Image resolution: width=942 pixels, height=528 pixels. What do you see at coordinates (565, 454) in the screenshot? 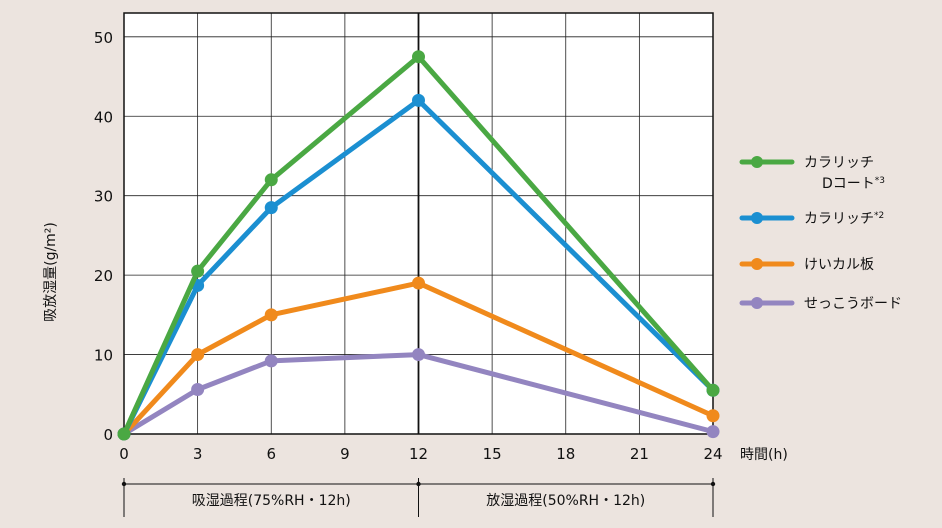
I see `x-tick-label: 18` at bounding box center [565, 454].